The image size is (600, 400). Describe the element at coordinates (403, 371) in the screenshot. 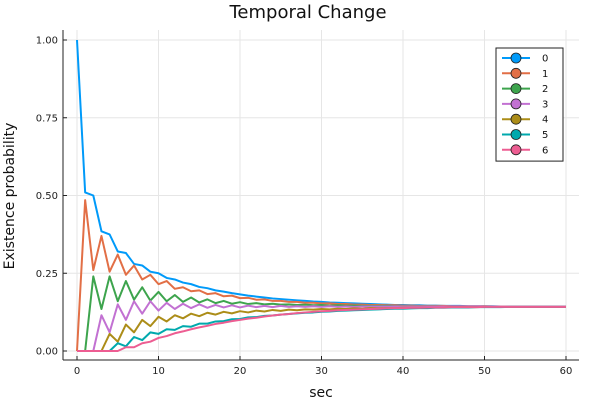

I see `x-tick-label: 40` at that location.